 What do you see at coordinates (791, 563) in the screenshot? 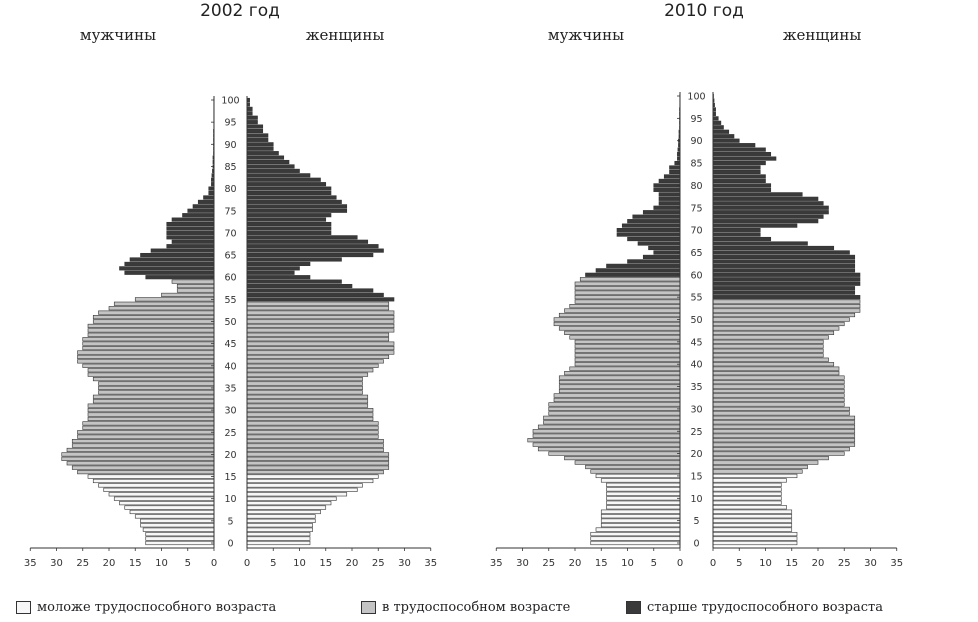
I see `female-x-tick-label: 15` at bounding box center [791, 563].